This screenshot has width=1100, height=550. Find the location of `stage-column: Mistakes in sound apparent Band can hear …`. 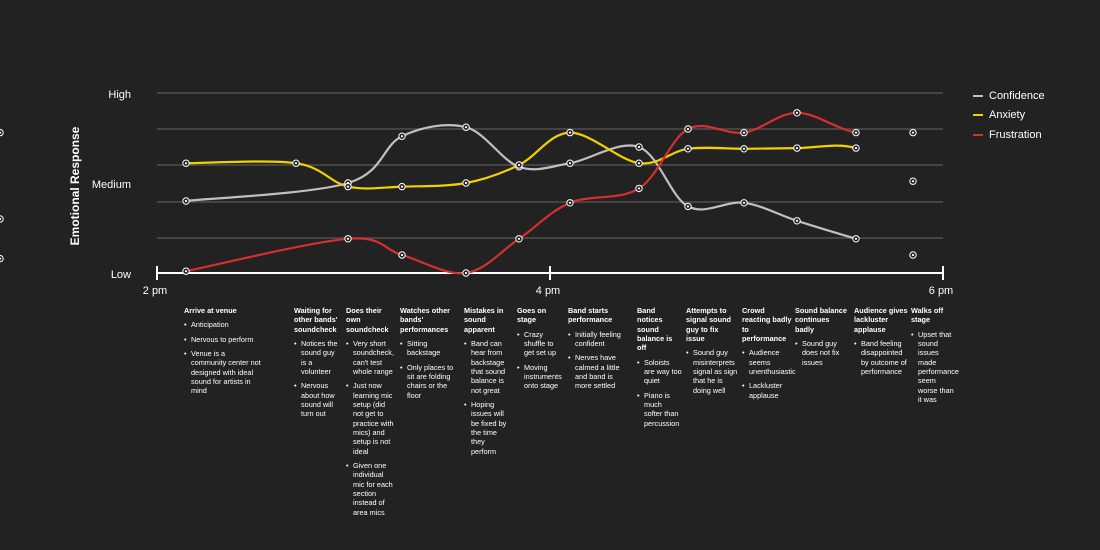

stage-column: Mistakes in sound apparent Band can hear … is located at coordinates (487, 383).